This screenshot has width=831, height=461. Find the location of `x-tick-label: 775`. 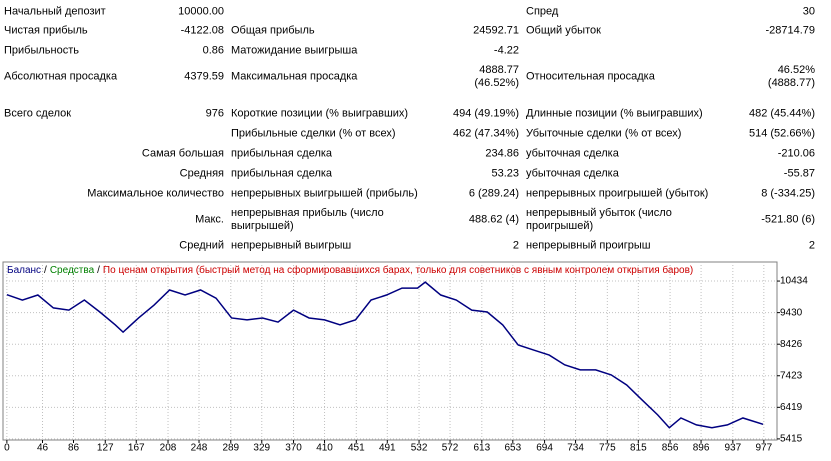

x-tick-label: 775 is located at coordinates (607, 448).